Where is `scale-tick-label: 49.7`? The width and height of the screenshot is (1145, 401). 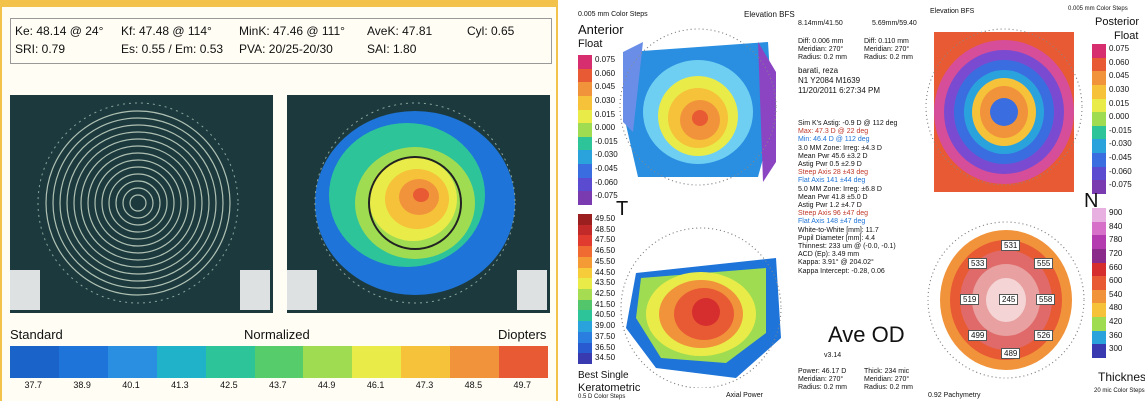 scale-tick-label: 49.7 is located at coordinates (522, 385).